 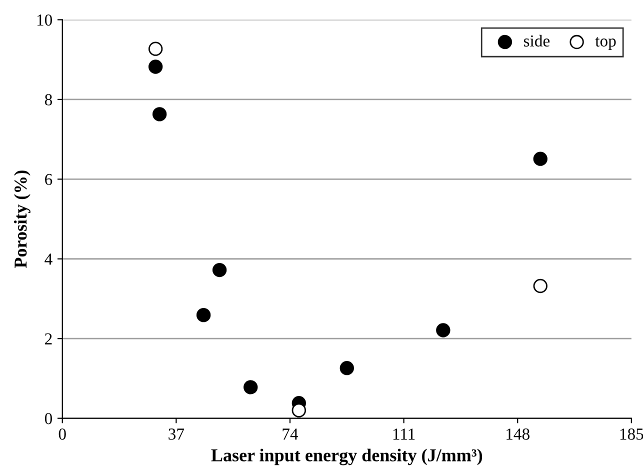 What do you see at coordinates (44, 20) in the screenshot?
I see `y-tick-label: 10` at bounding box center [44, 20].